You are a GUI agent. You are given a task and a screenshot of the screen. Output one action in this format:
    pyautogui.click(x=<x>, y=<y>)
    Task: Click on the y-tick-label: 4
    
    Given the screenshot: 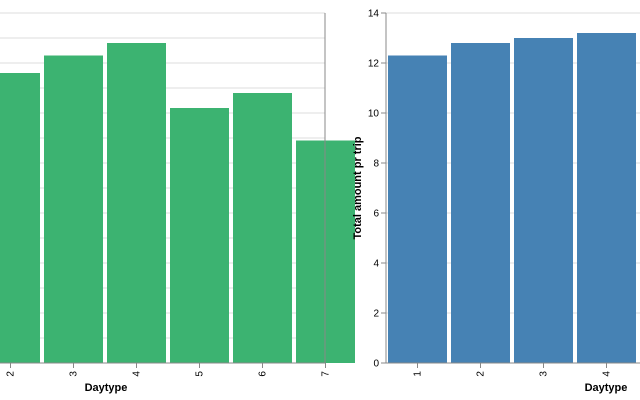 What is the action you would take?
    pyautogui.click(x=376, y=264)
    